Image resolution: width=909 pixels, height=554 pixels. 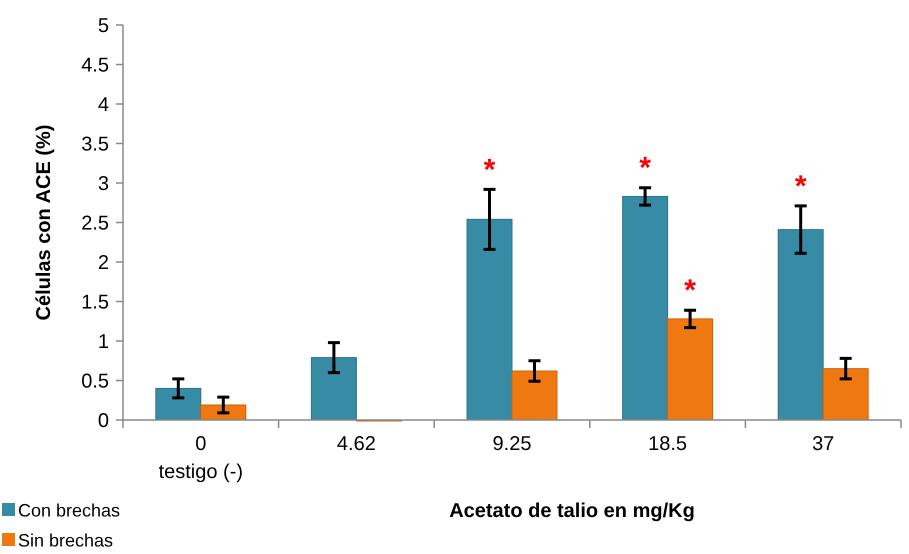 What do you see at coordinates (95, 145) in the screenshot?
I see `y-tick-label: 3.5` at bounding box center [95, 145].